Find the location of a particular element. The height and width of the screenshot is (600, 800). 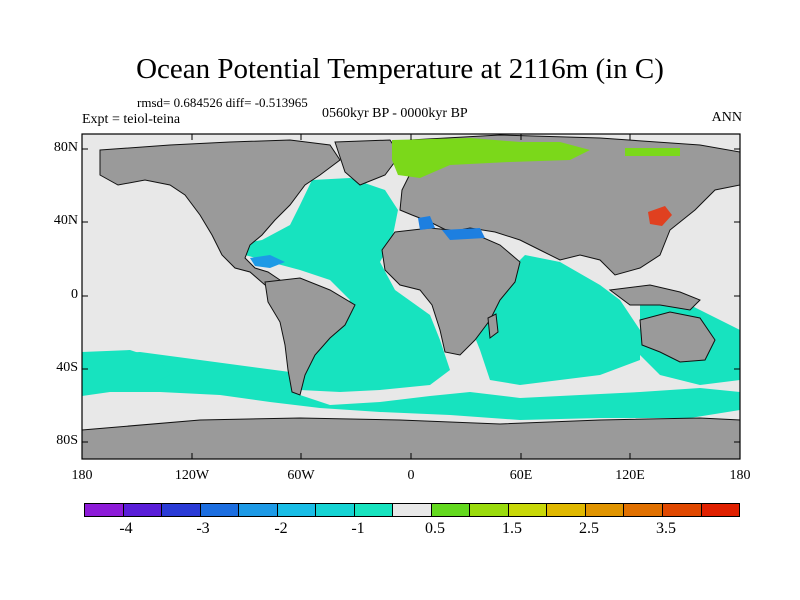

x-tick-label: 120E is located at coordinates (630, 475).